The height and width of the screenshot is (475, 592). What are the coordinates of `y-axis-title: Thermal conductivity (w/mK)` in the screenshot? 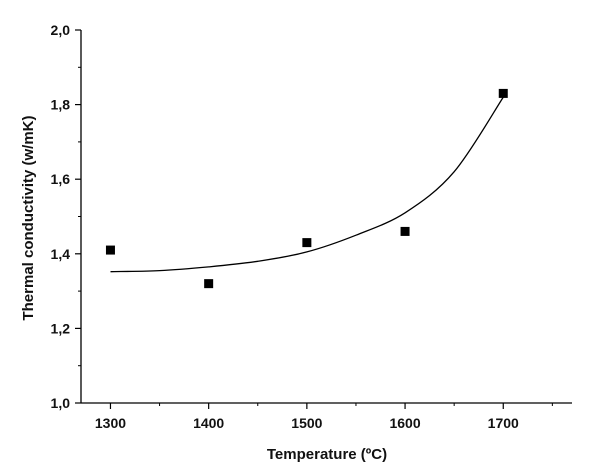 It's located at (28, 217).